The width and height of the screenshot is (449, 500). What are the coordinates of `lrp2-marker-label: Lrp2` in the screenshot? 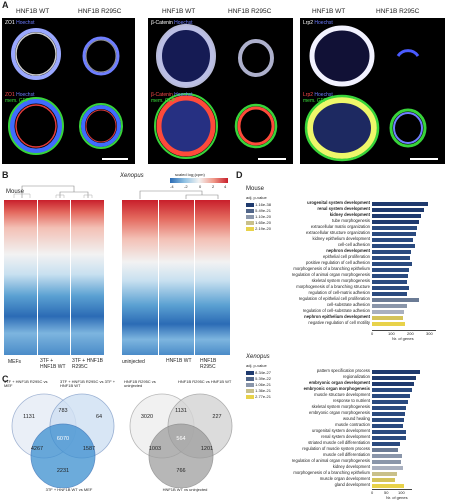 It's located at (308, 23).